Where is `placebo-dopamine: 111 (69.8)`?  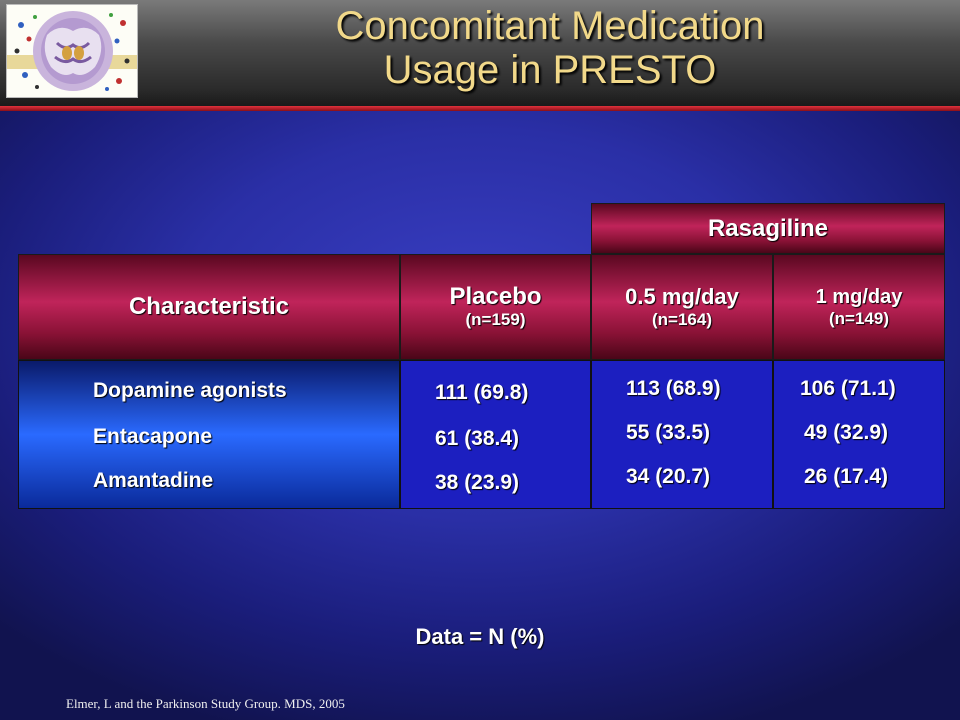
placebo-dopamine: 111 (69.8) is located at coordinates (482, 392).